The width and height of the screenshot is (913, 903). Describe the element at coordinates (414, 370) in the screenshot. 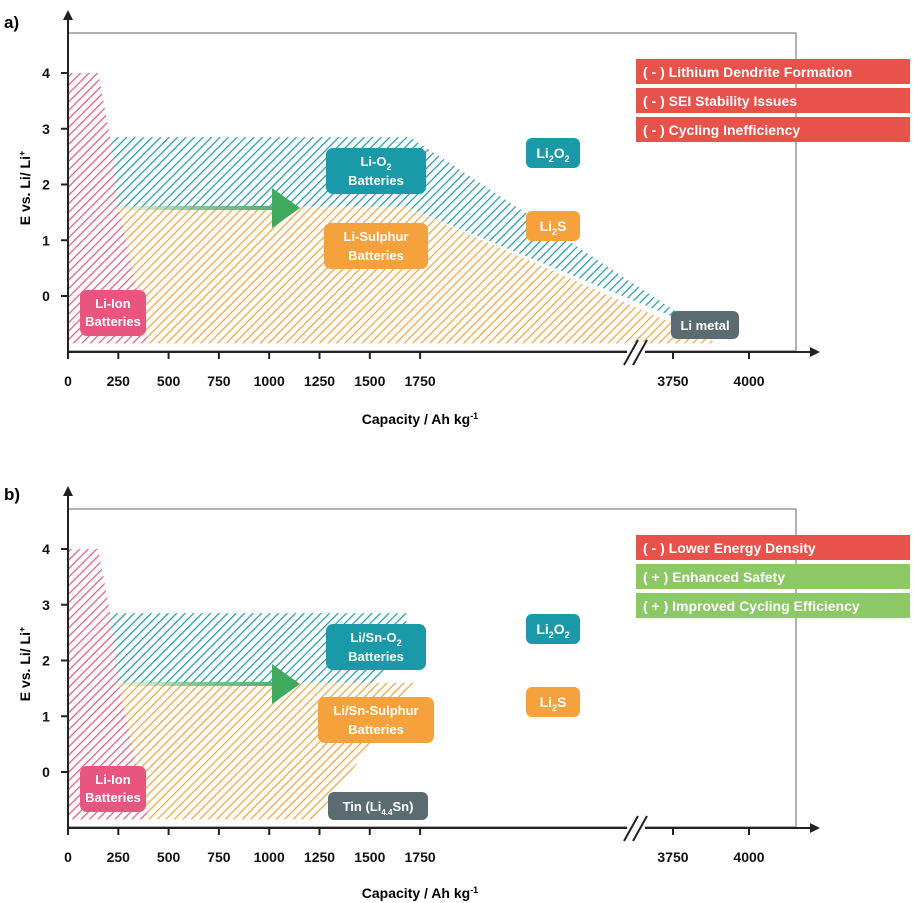

I see `panel-a-x-ticks: 0 250 500 750 1000 1250 1500 1750 3750 4000` at that location.